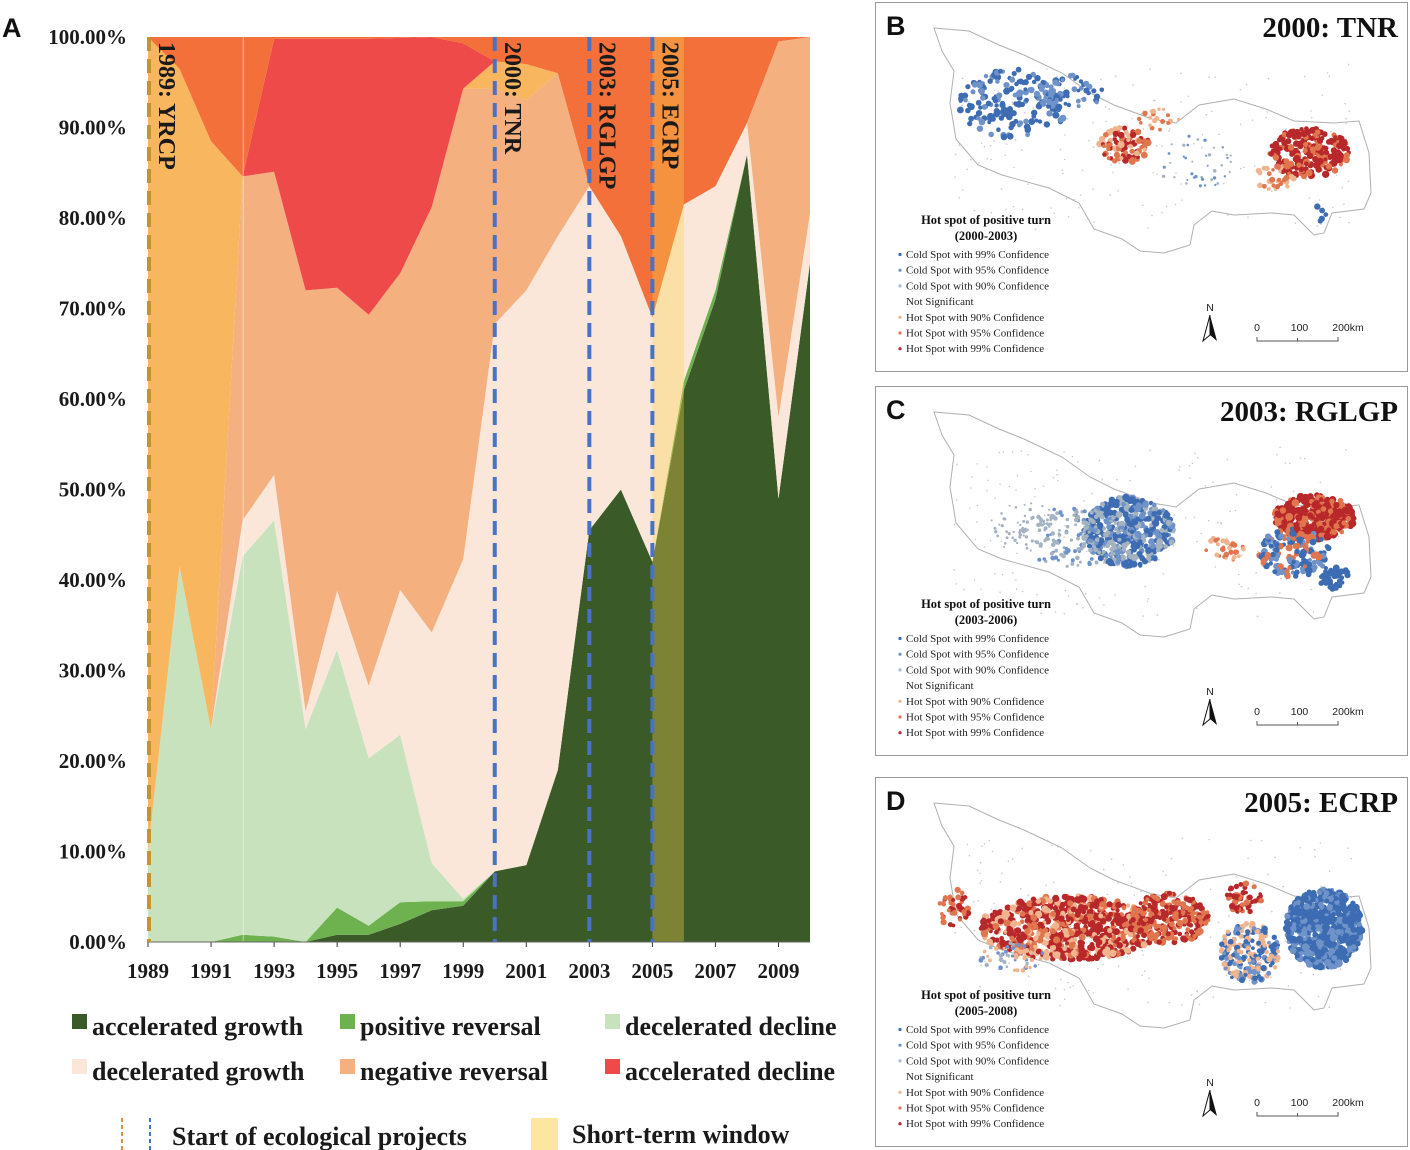  Describe the element at coordinates (93, 309) in the screenshot. I see `y-tick-label: 70.00%` at that location.